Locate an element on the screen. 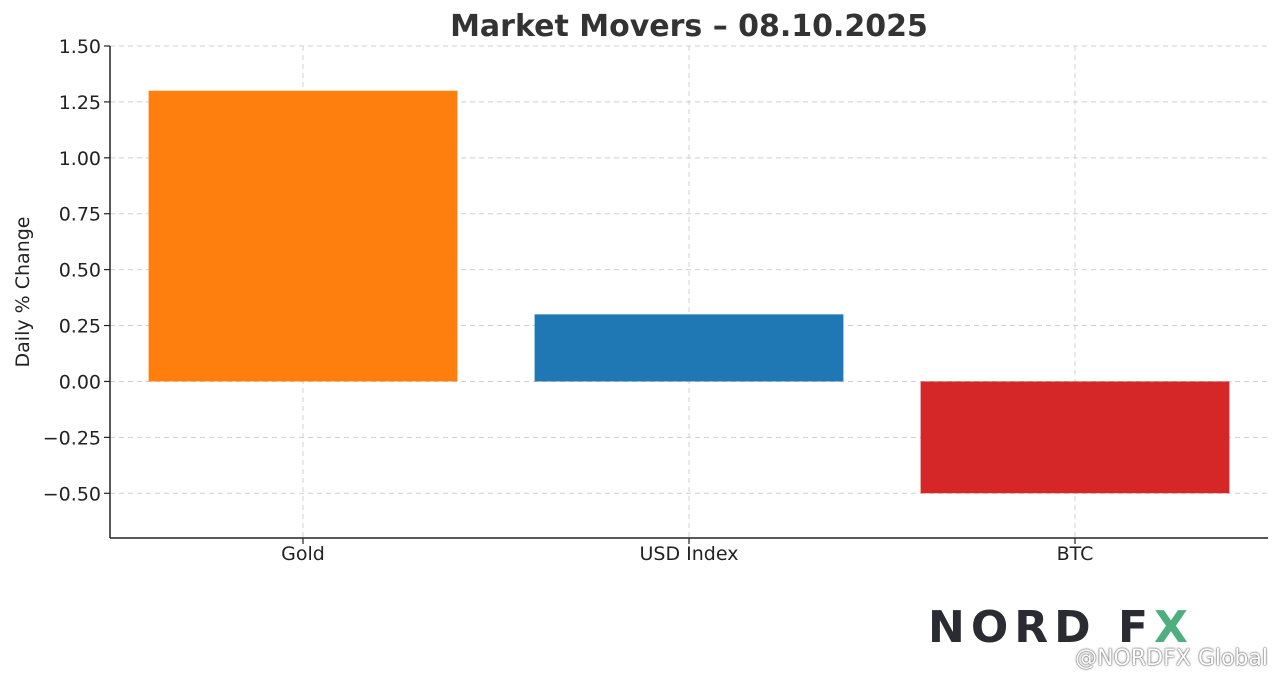 The width and height of the screenshot is (1280, 698). y-tick-label: 0.00 is located at coordinates (80, 382).